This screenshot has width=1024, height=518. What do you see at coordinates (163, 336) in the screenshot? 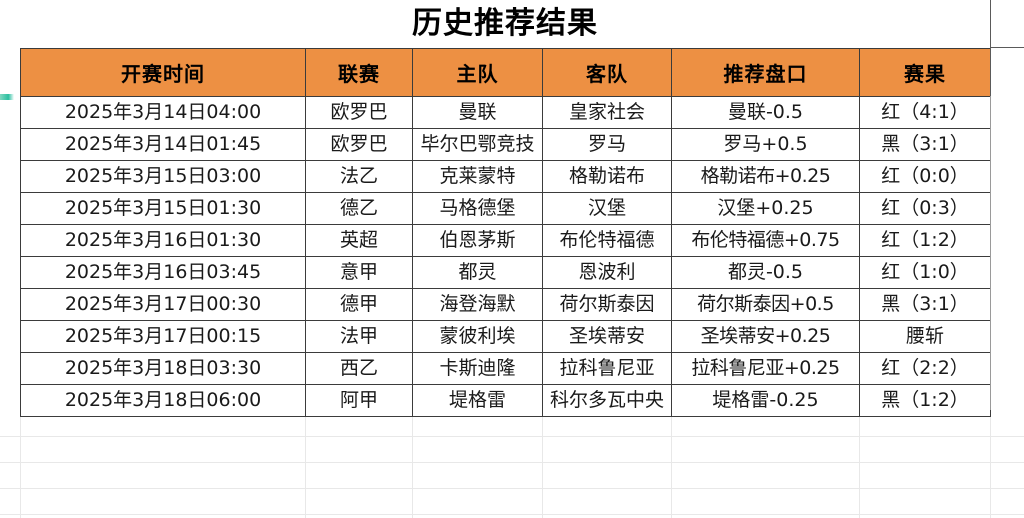
I see `cell-start-time: 2025年3月17日00:15` at bounding box center [163, 336].